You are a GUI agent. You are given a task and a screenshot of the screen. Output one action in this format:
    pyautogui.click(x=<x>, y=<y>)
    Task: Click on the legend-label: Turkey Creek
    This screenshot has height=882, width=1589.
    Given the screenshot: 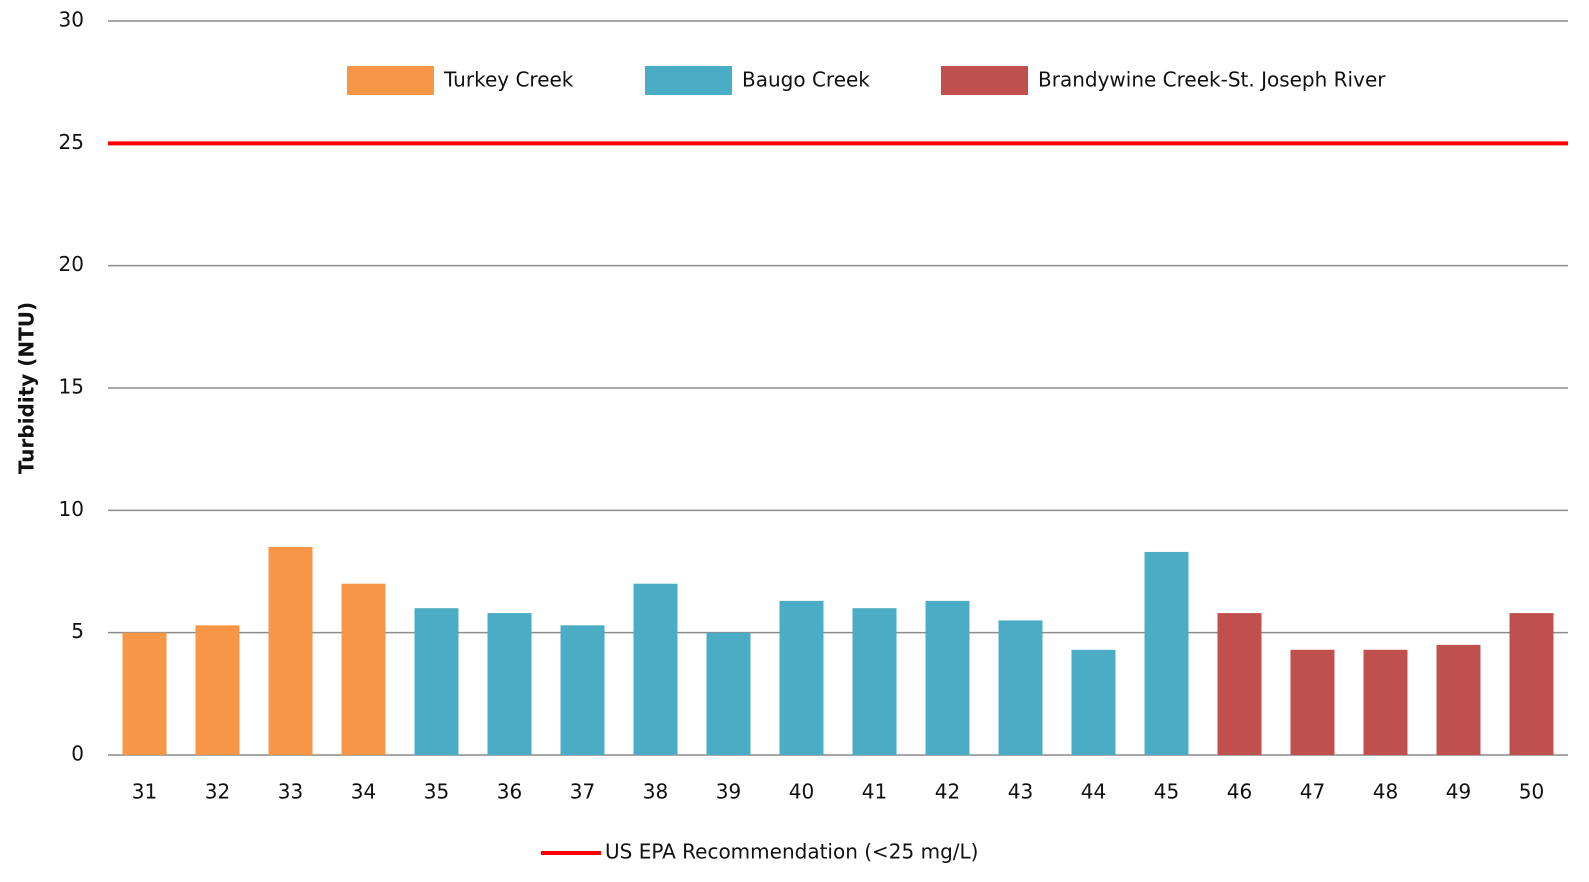 What is the action you would take?
    pyautogui.click(x=508, y=80)
    